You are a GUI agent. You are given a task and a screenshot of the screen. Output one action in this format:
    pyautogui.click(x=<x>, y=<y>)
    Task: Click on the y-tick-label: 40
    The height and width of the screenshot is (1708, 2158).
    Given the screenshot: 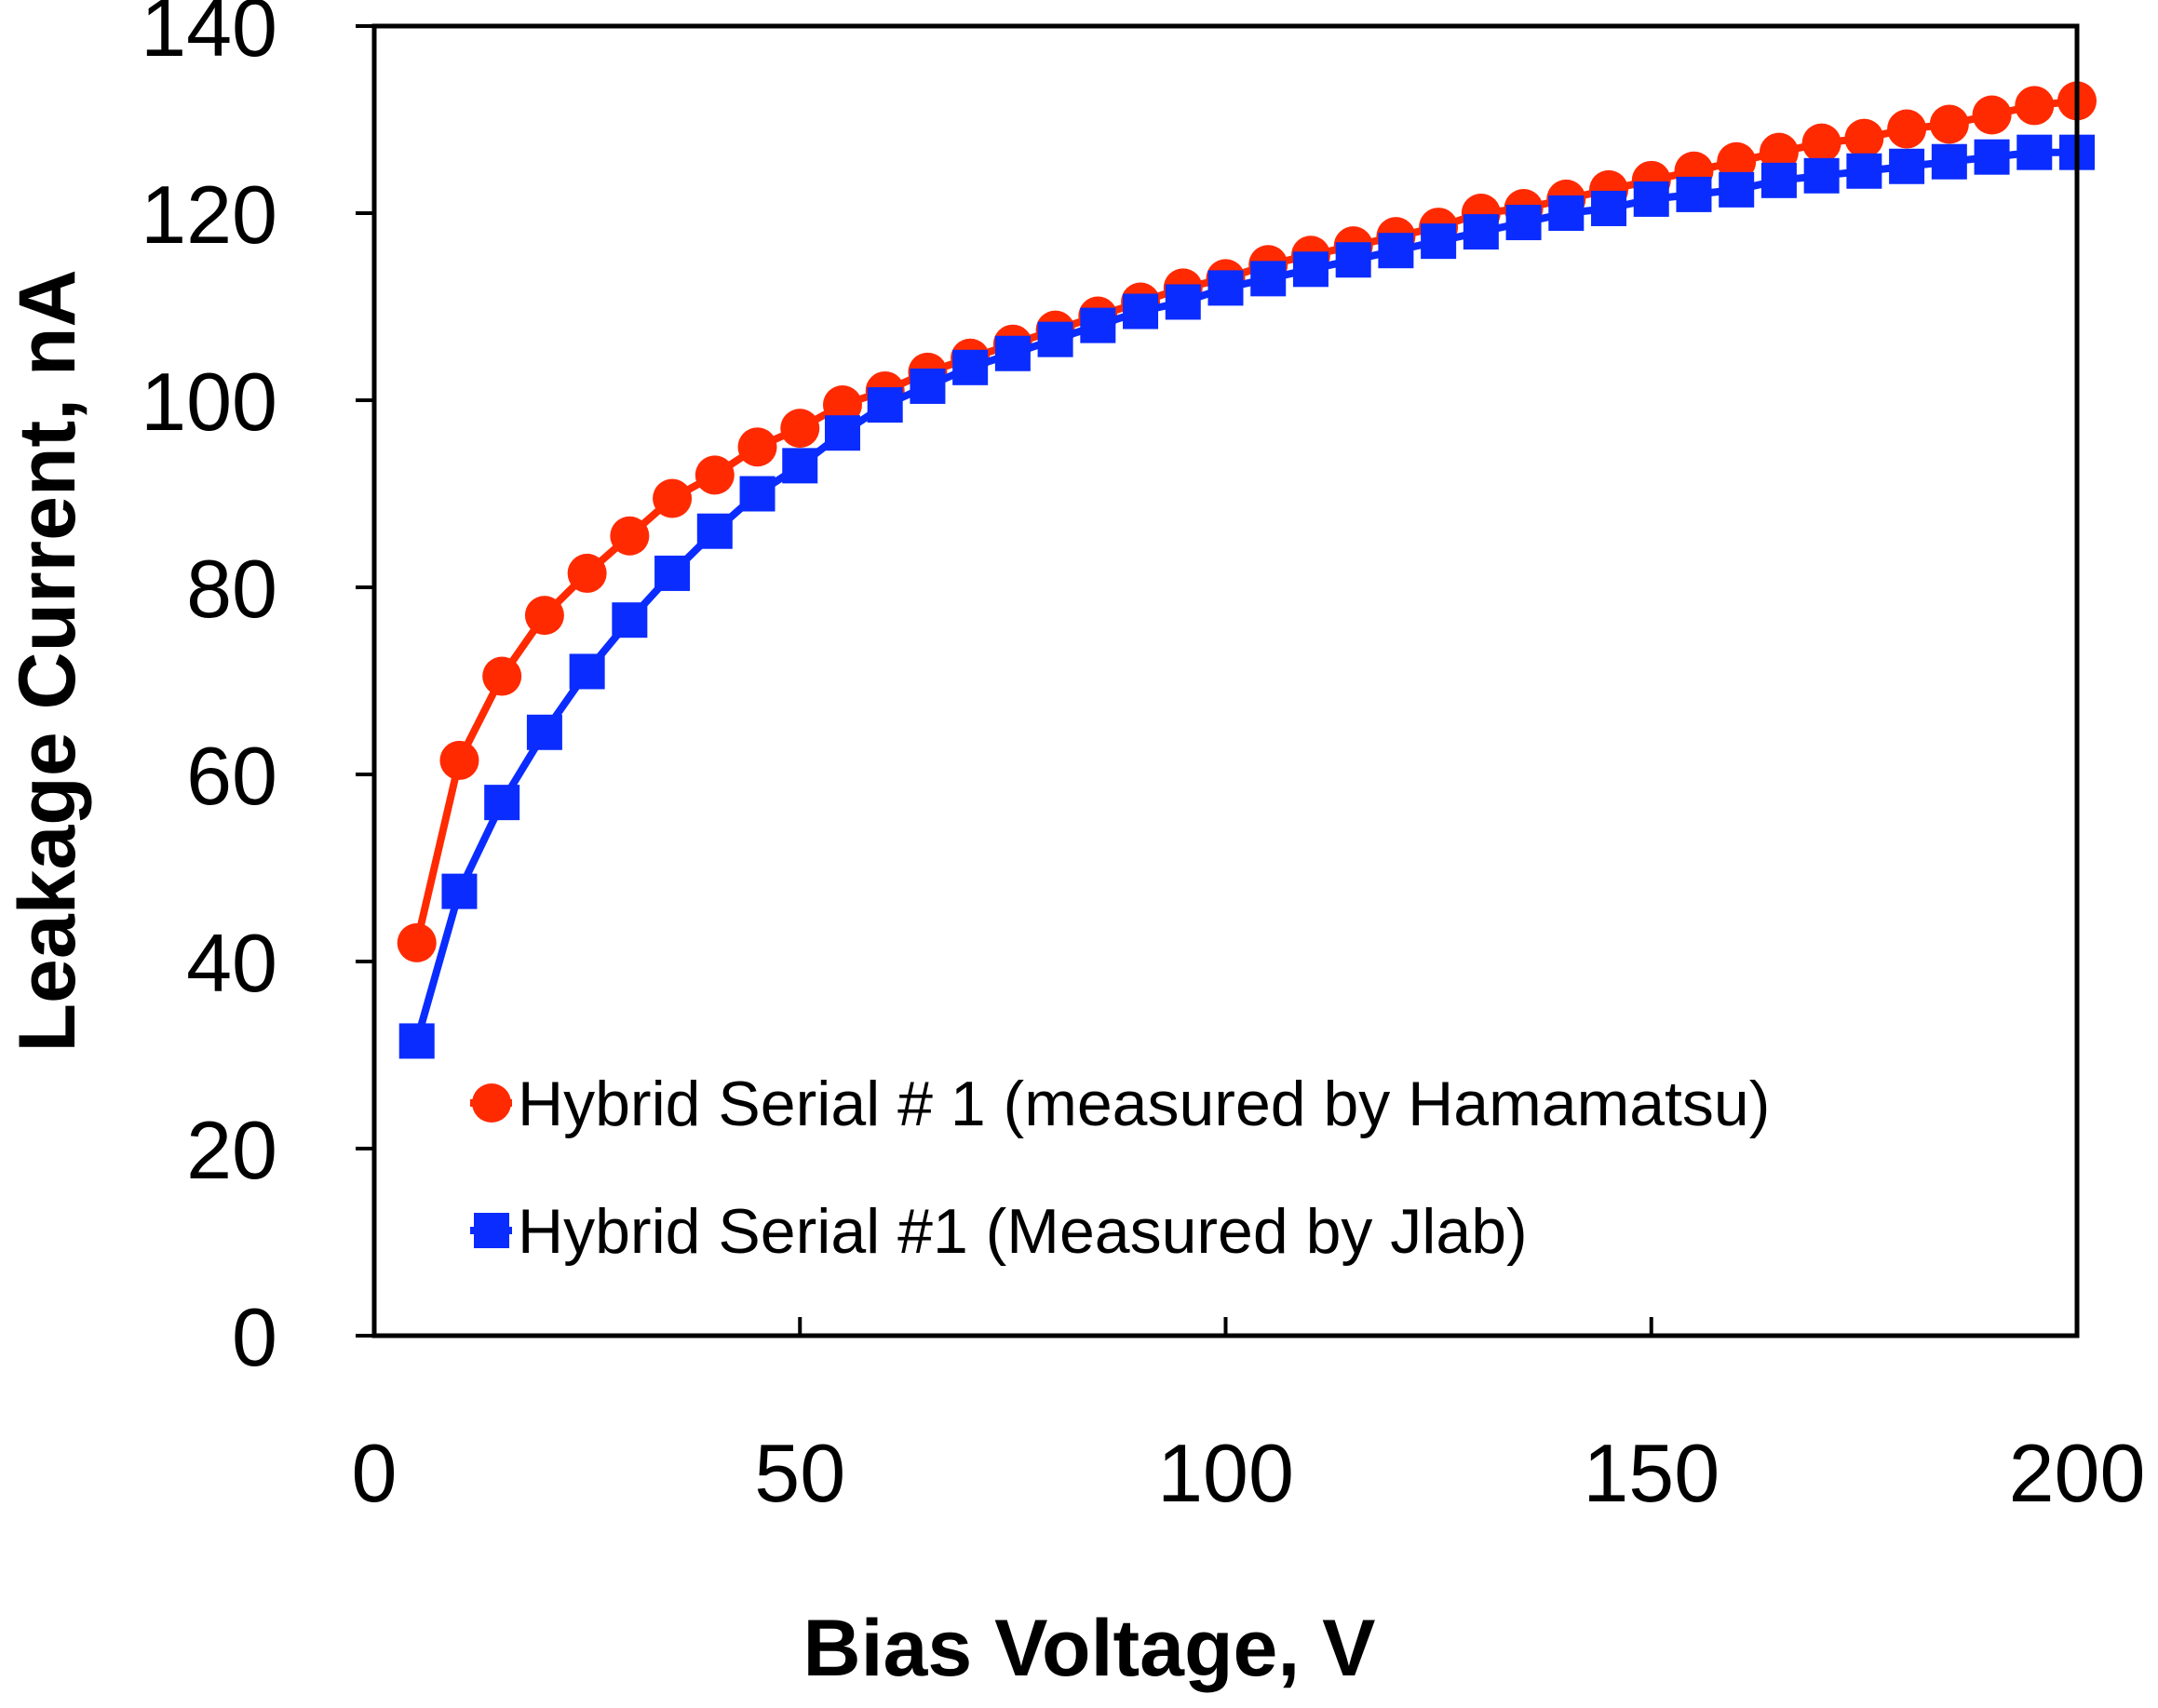 What is the action you would take?
    pyautogui.click(x=231, y=963)
    